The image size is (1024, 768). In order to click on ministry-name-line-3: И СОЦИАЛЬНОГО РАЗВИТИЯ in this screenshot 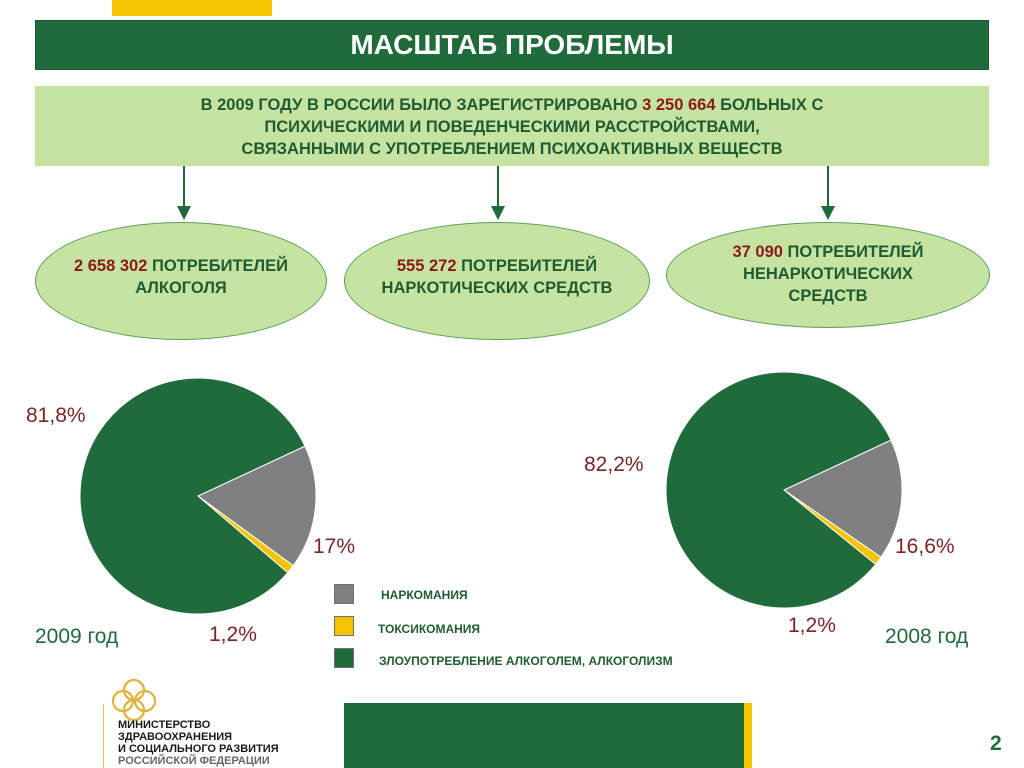, I will do `click(198, 749)`.